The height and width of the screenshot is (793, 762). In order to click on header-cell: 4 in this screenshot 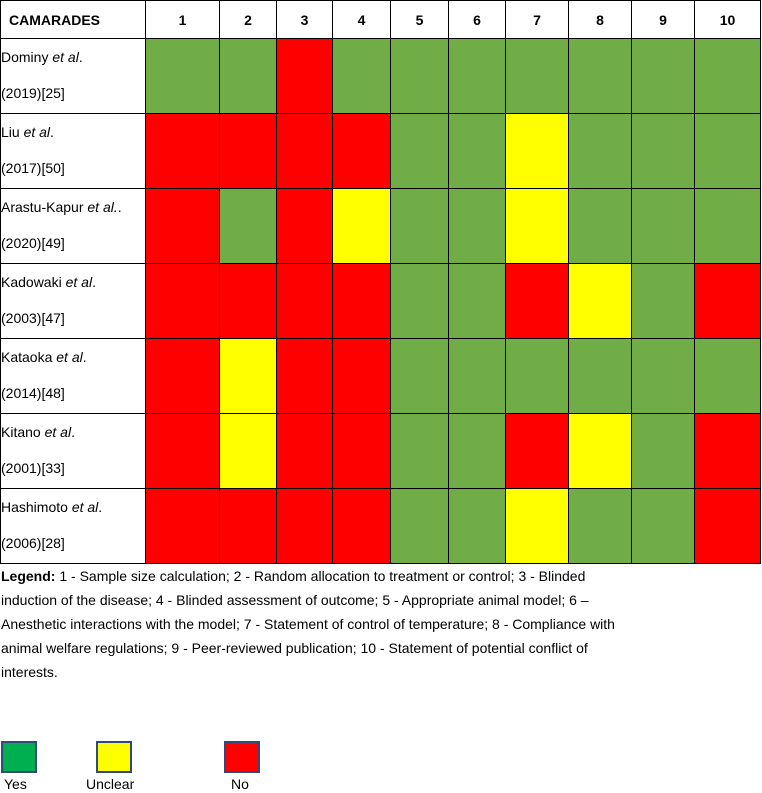, I will do `click(361, 19)`.